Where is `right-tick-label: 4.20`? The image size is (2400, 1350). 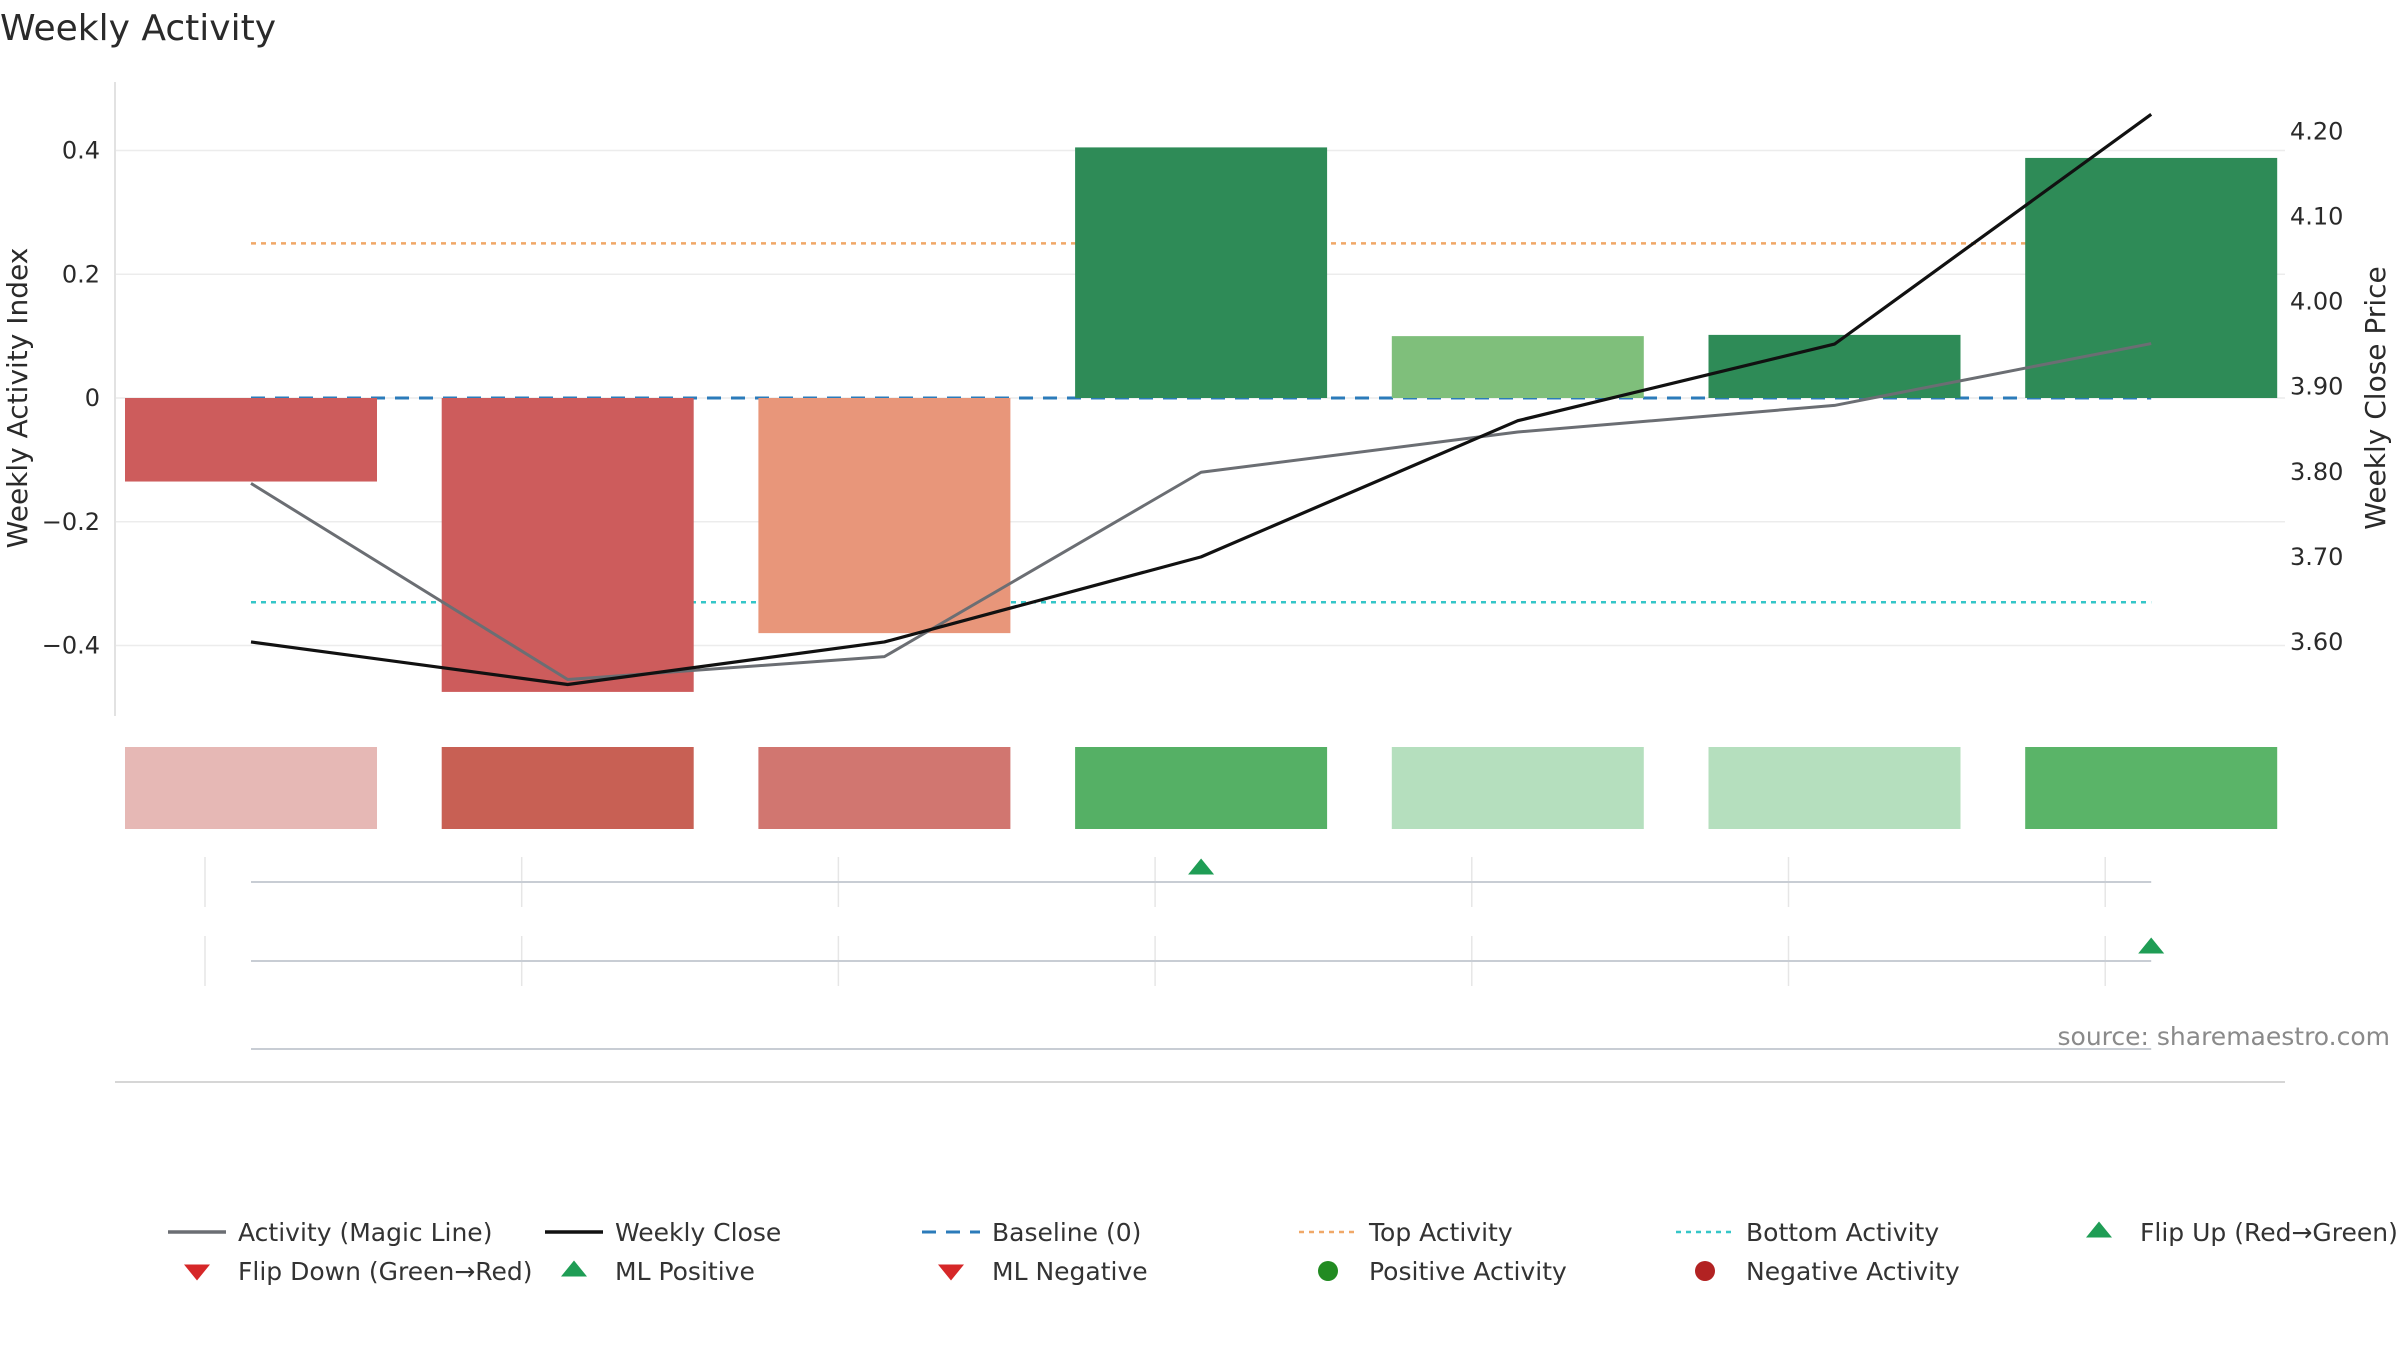 right-tick-label: 4.20 is located at coordinates (2316, 131).